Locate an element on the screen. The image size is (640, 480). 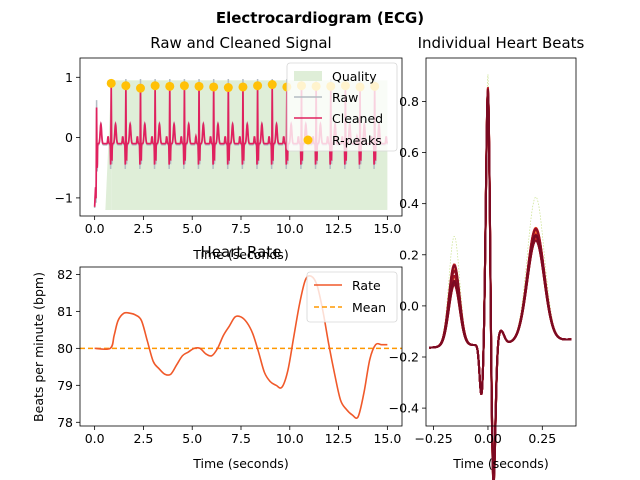
quality-ramp is located at coordinates (108, 145).